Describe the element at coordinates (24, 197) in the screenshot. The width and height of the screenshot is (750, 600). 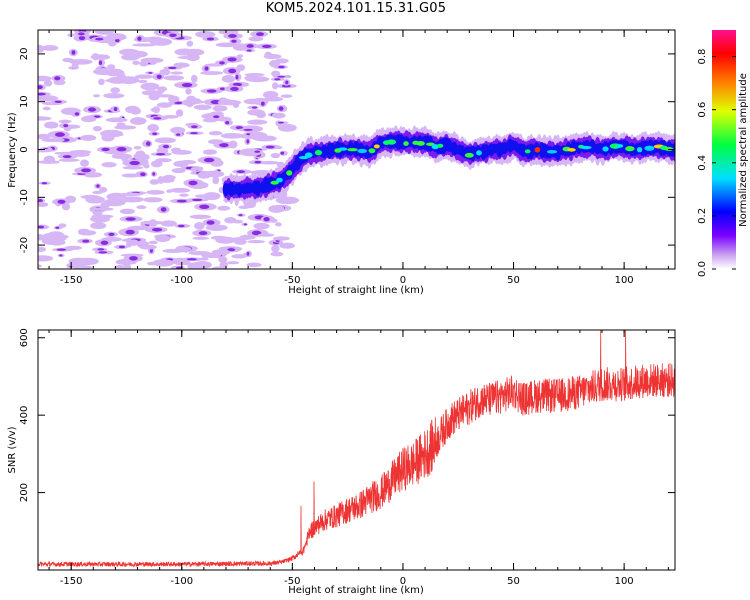
I see `spectrogram-y-tick-label: -10` at that location.